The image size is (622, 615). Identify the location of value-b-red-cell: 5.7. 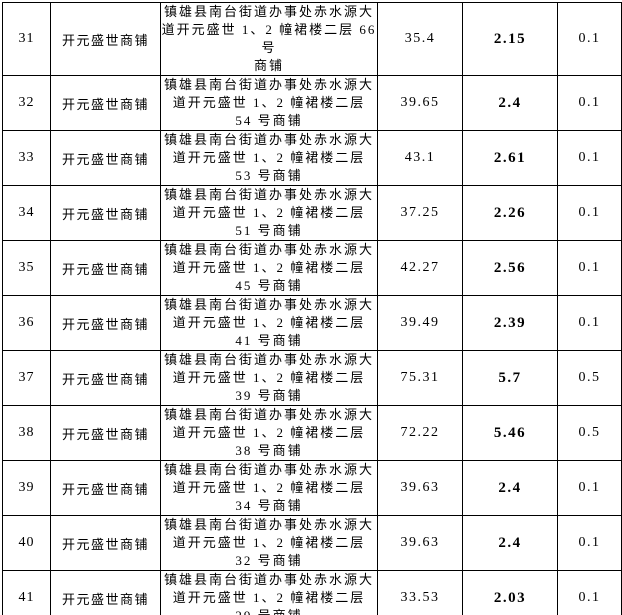
(510, 378).